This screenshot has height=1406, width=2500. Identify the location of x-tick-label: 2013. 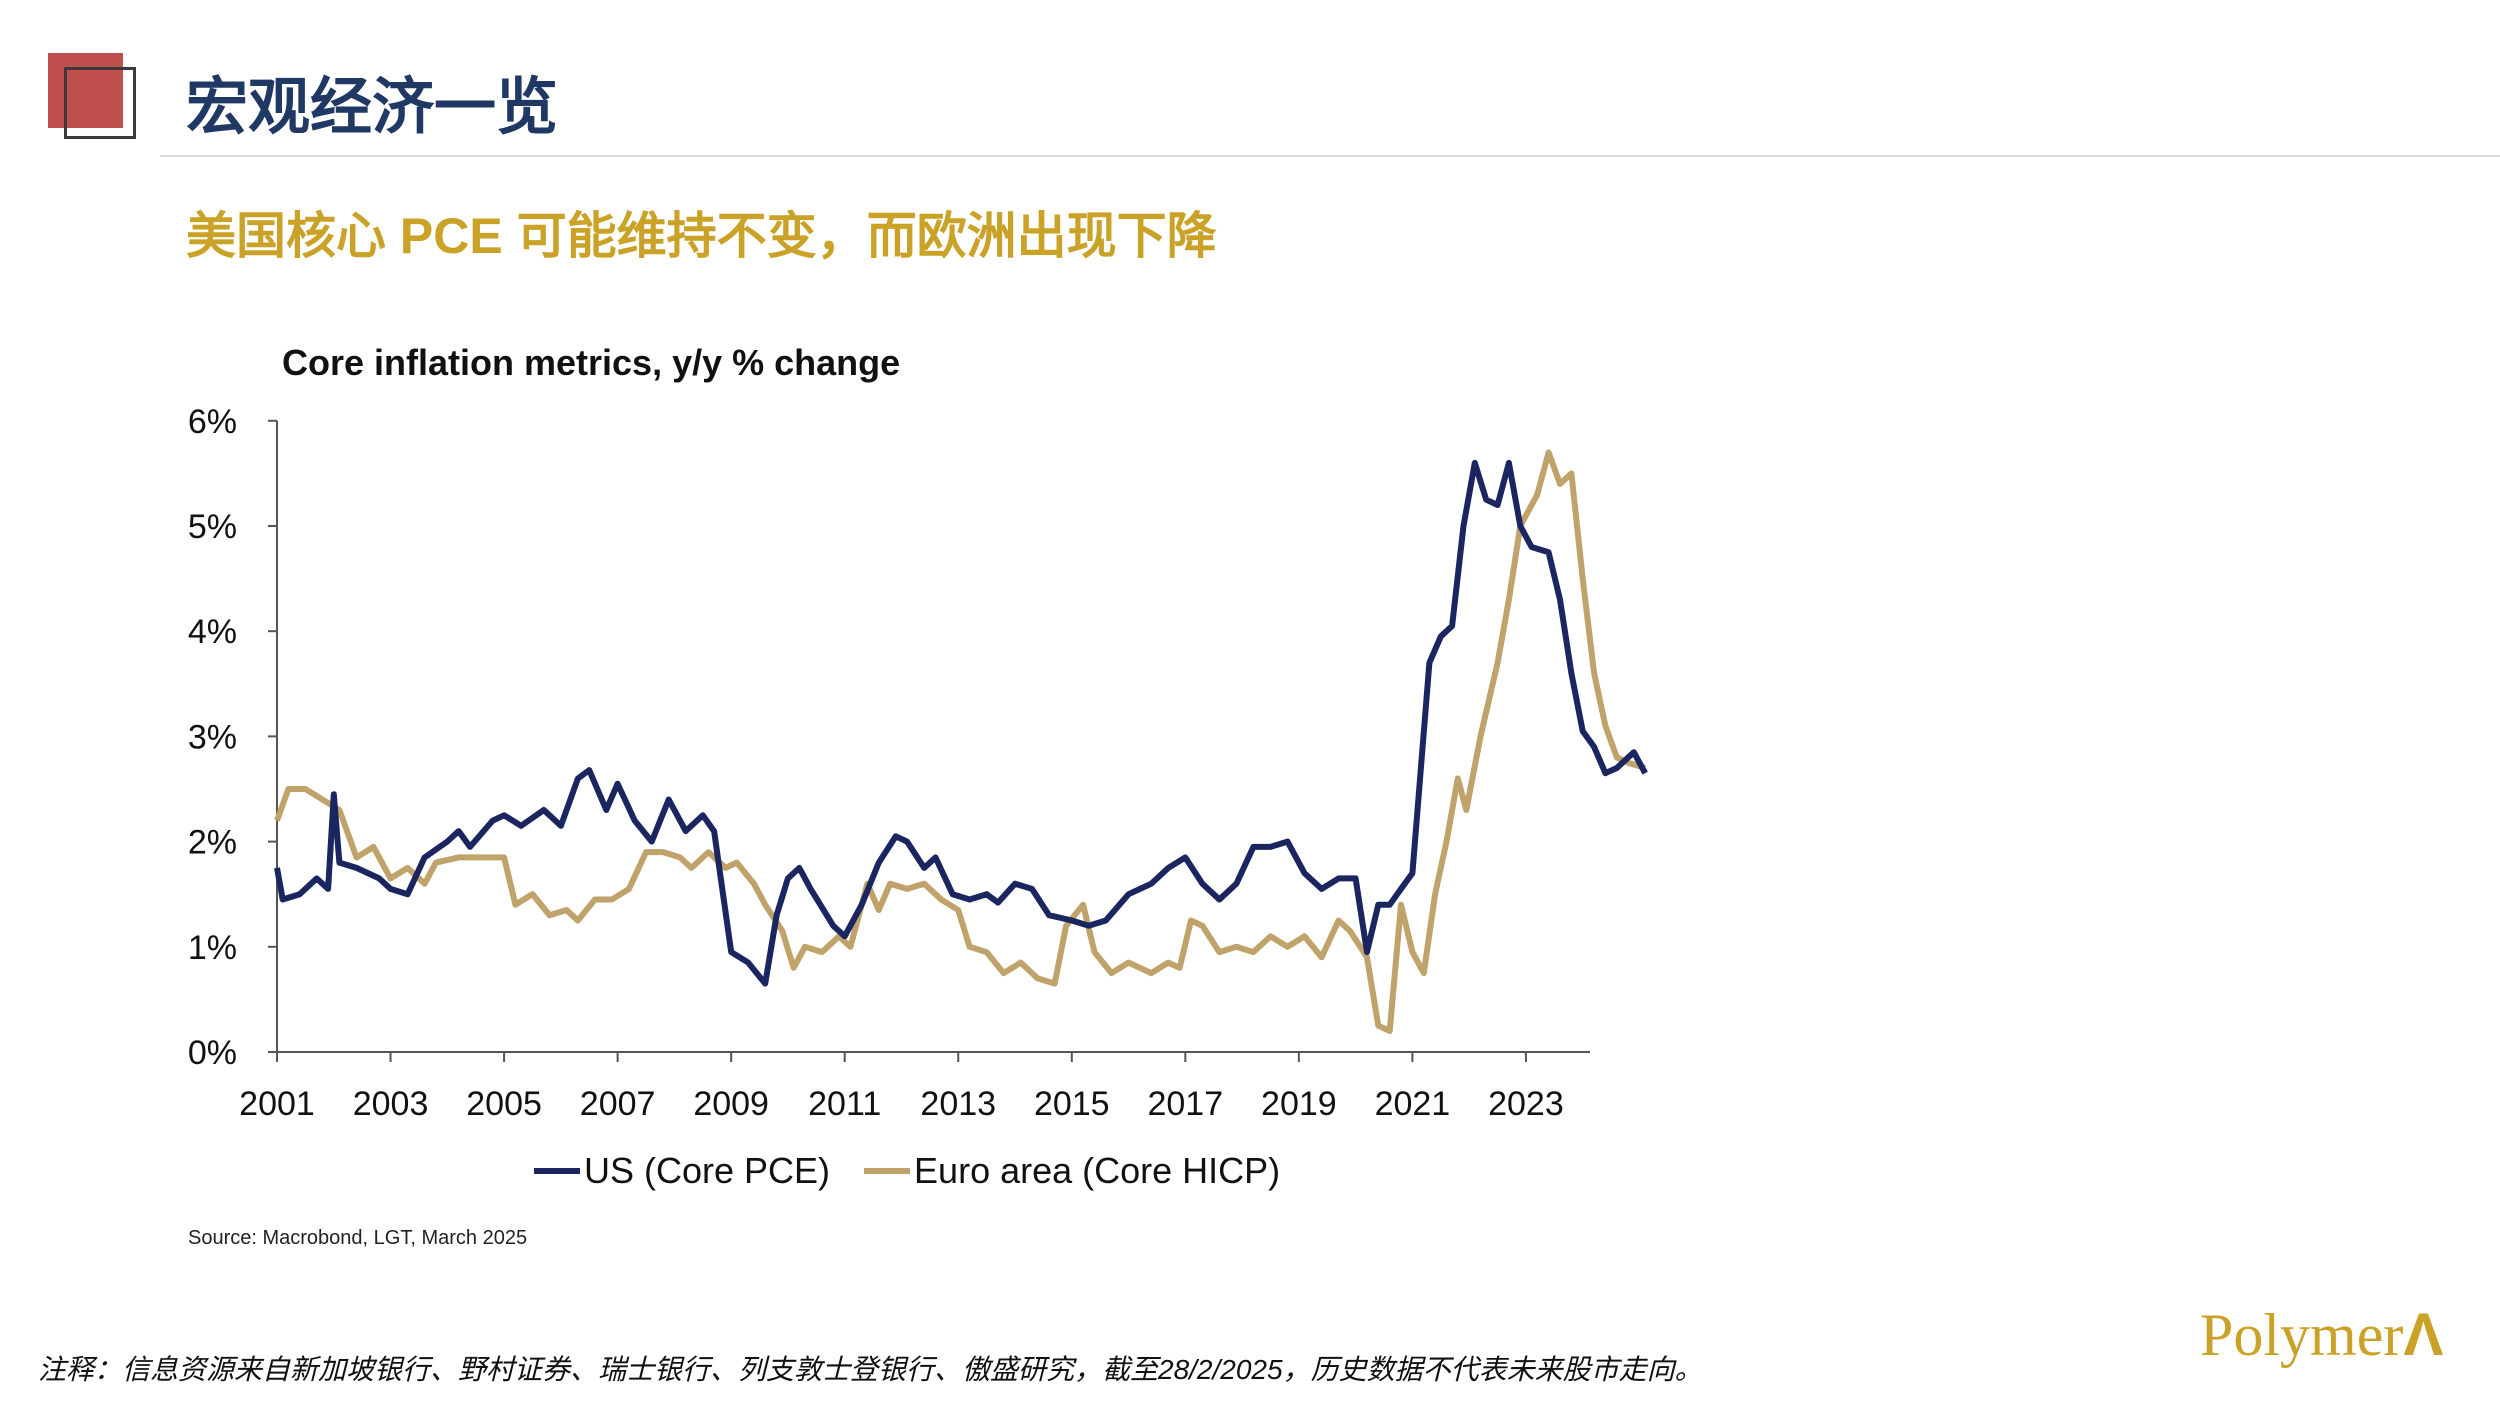
(958, 1104).